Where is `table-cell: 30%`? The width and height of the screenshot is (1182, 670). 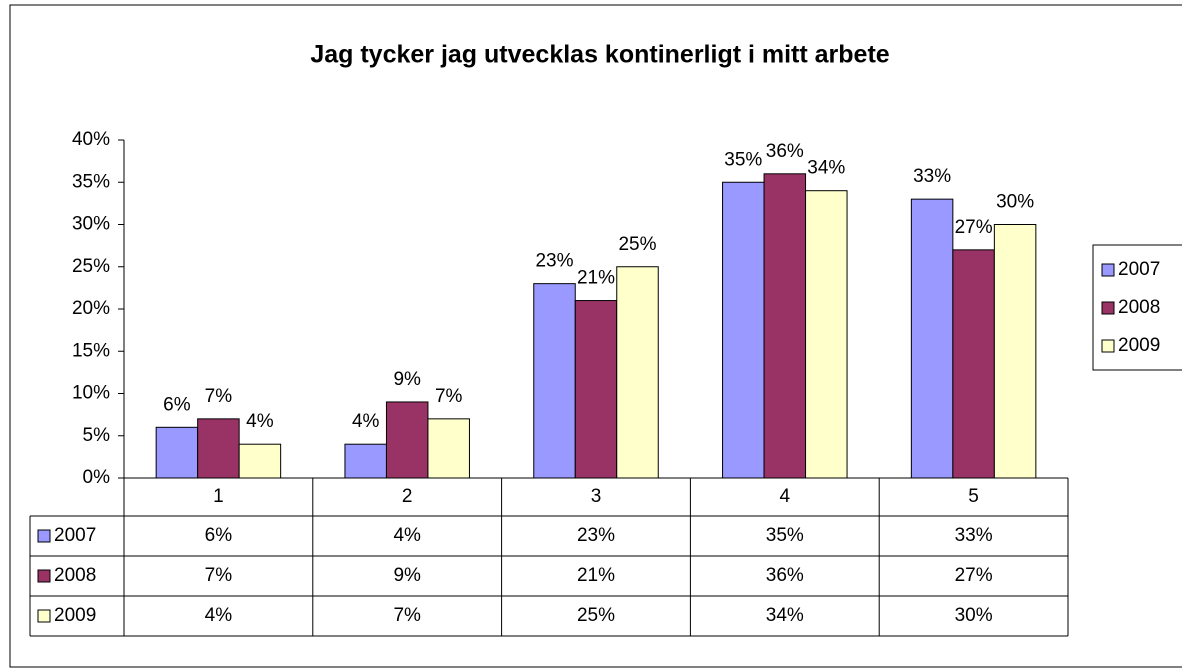
table-cell: 30% is located at coordinates (974, 615).